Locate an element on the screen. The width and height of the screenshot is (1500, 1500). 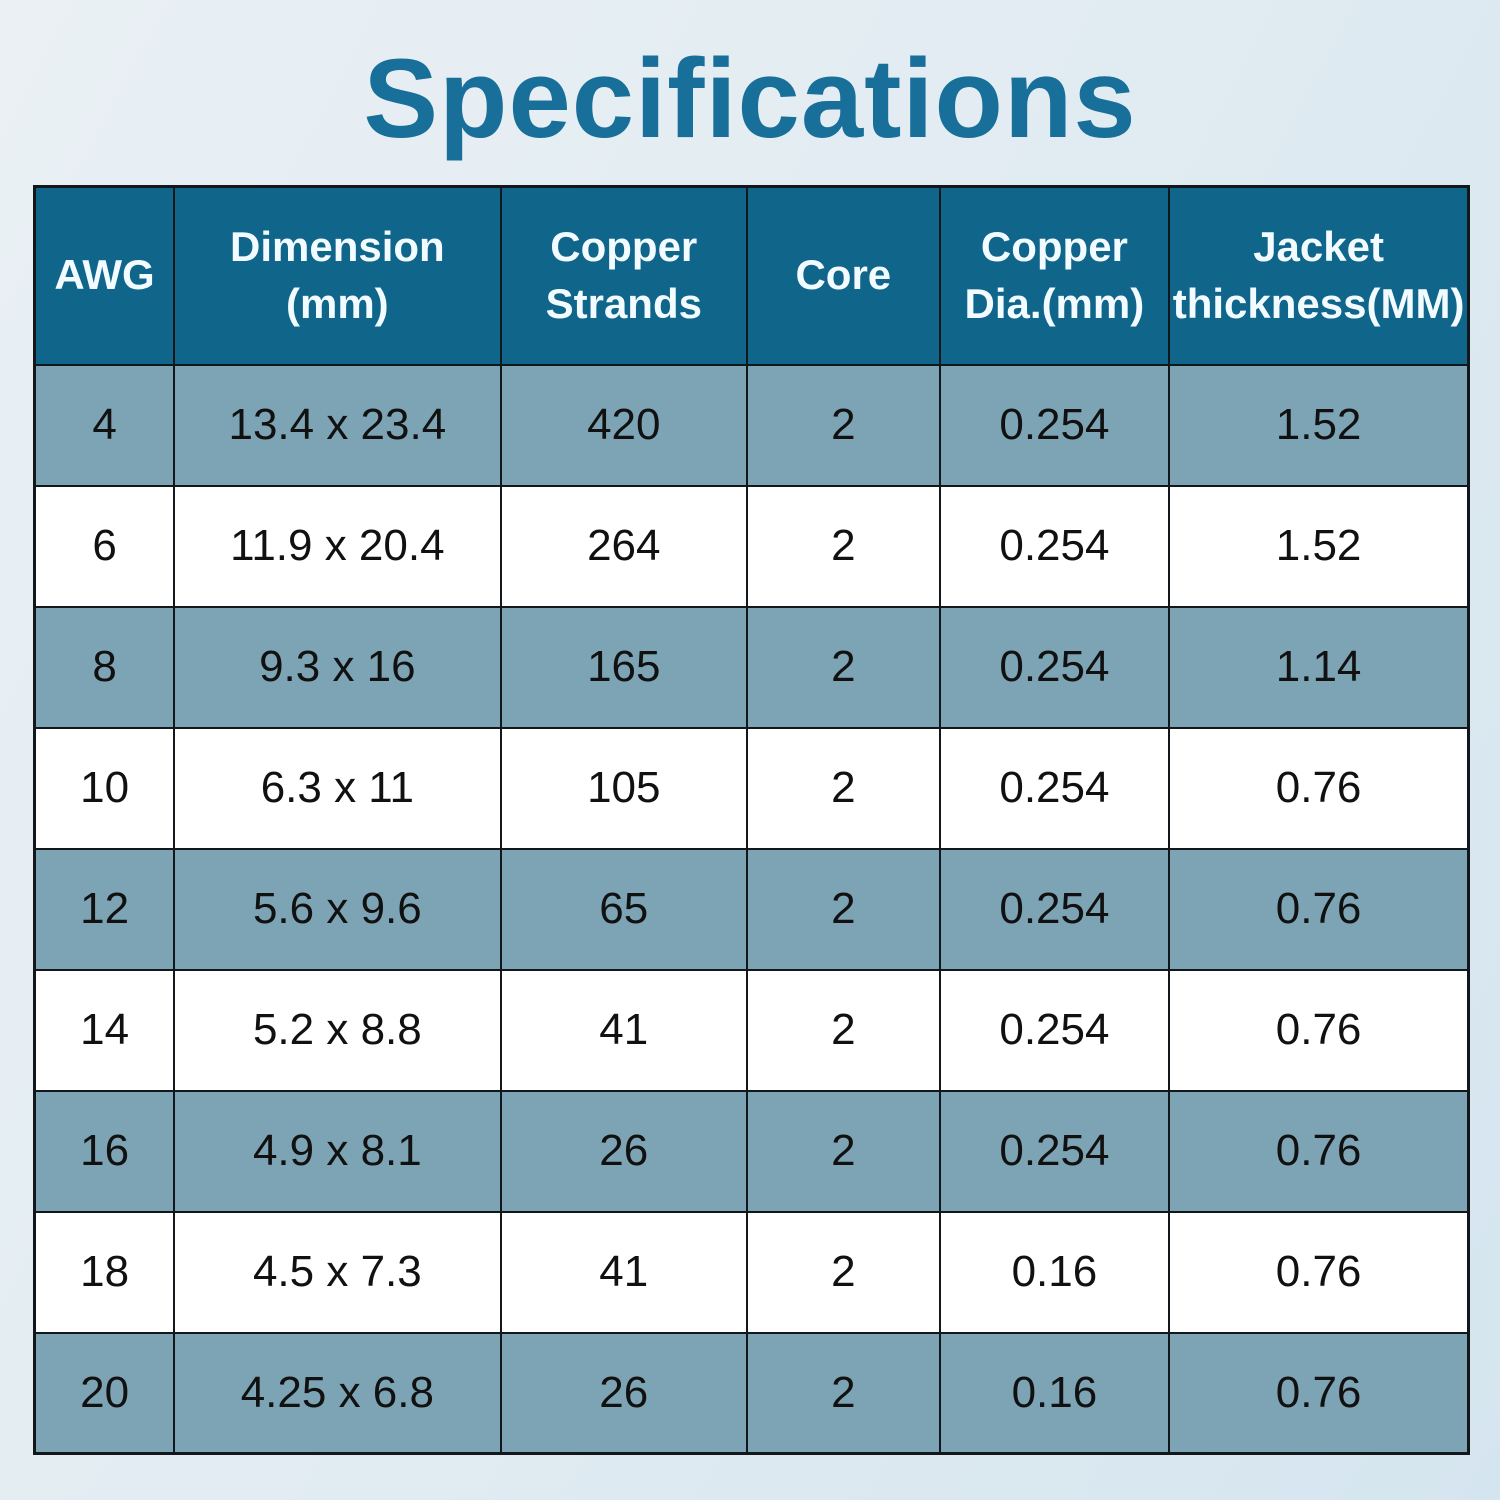
column-header-dimension: Dimension (mm) is located at coordinates (337, 275).